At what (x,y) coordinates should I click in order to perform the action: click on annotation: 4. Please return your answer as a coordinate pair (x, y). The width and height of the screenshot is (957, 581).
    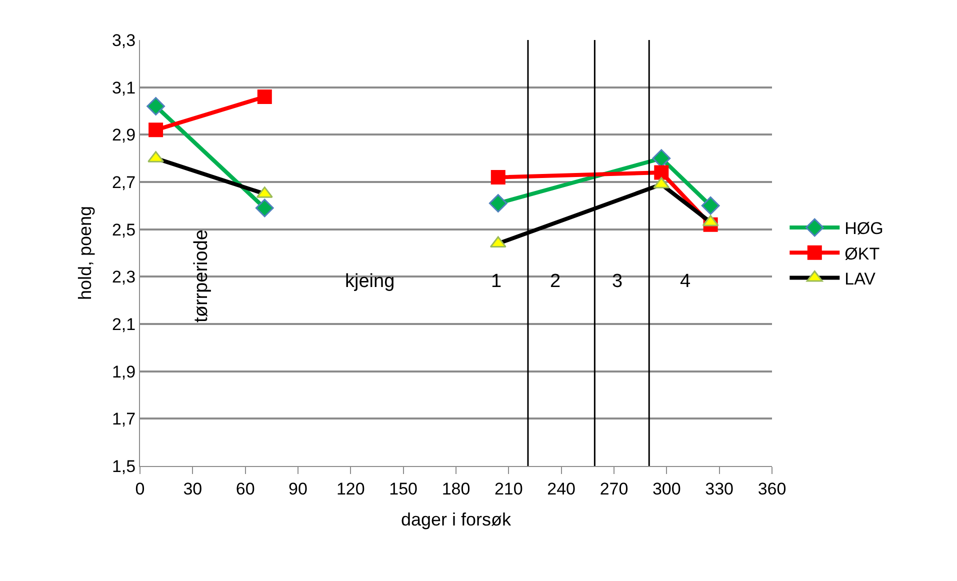
    Looking at the image, I should click on (685, 281).